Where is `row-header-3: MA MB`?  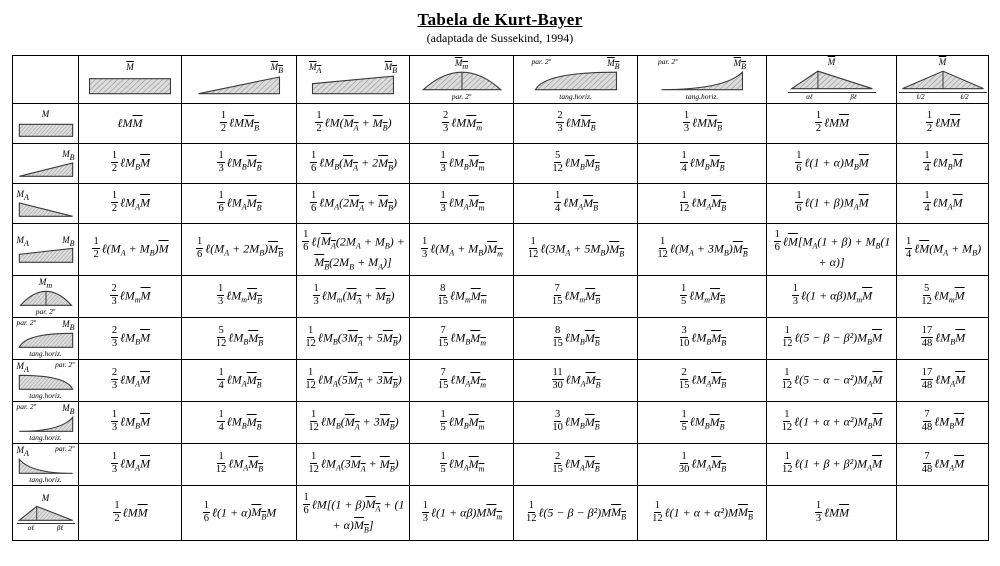 row-header-3: MA MB is located at coordinates (45, 250).